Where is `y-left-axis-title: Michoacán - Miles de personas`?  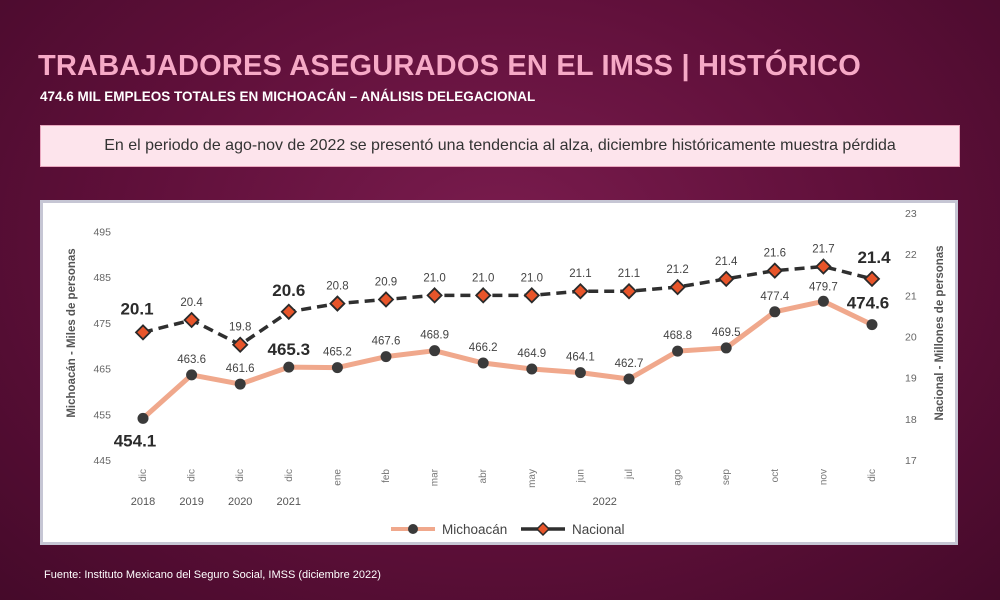 y-left-axis-title: Michoacán - Miles de personas is located at coordinates (72, 332).